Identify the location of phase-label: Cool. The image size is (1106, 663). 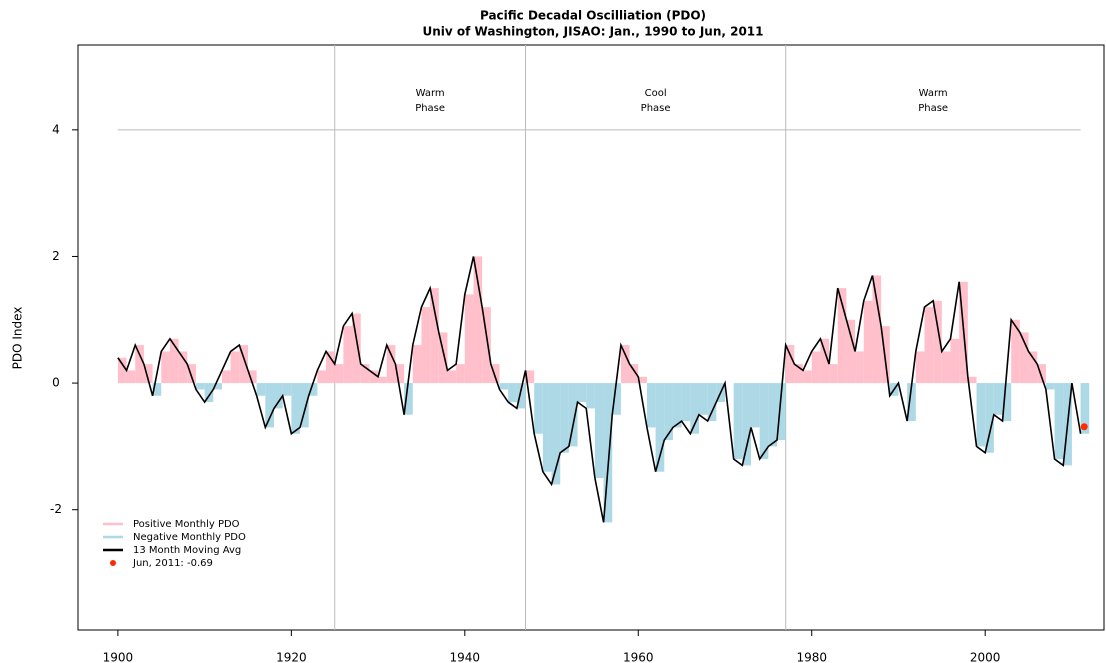
(656, 93).